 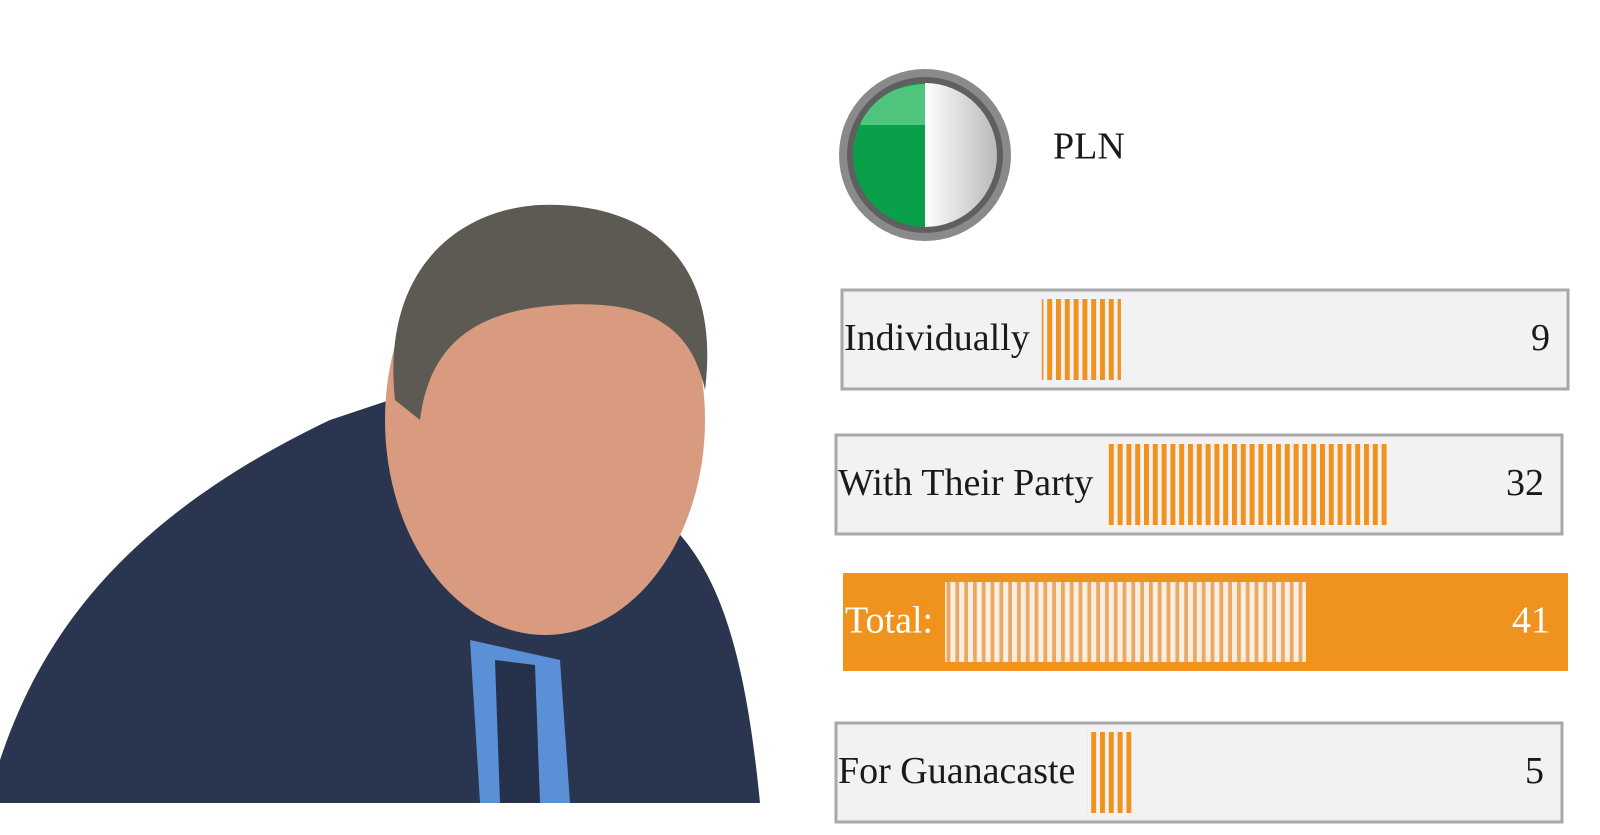 What do you see at coordinates (1534, 771) in the screenshot?
I see `value-label: 5` at bounding box center [1534, 771].